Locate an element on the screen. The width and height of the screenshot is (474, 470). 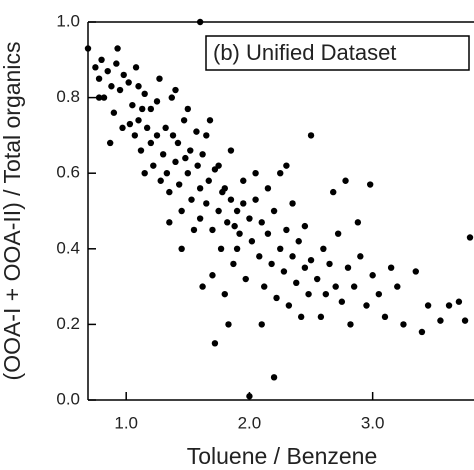
y-tick-label: 0.2 is located at coordinates (68, 323).